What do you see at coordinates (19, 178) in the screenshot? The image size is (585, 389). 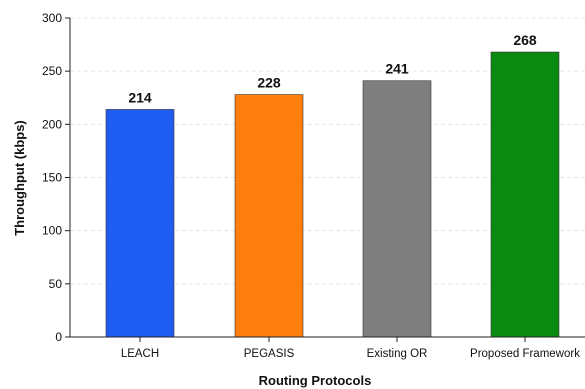 I see `y-axis-title: Throughput (kbps)` at bounding box center [19, 178].